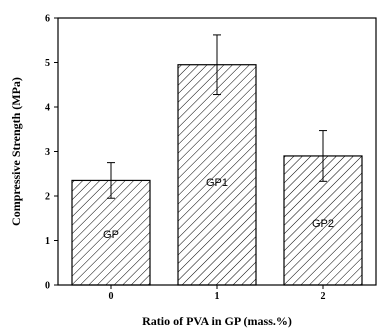  I want to click on y-tick-label-3: 3, so click(47, 152).